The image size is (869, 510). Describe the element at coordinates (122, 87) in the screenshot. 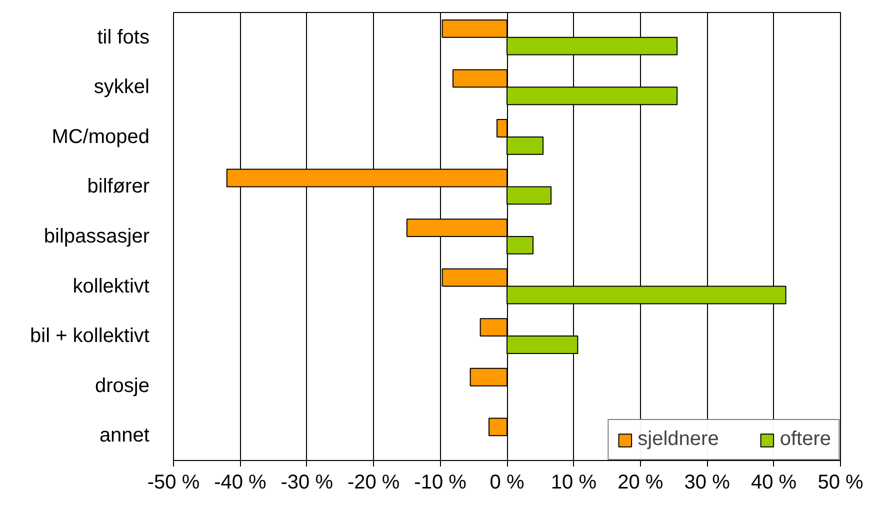

I see `y-tick-label: sykkel` at that location.